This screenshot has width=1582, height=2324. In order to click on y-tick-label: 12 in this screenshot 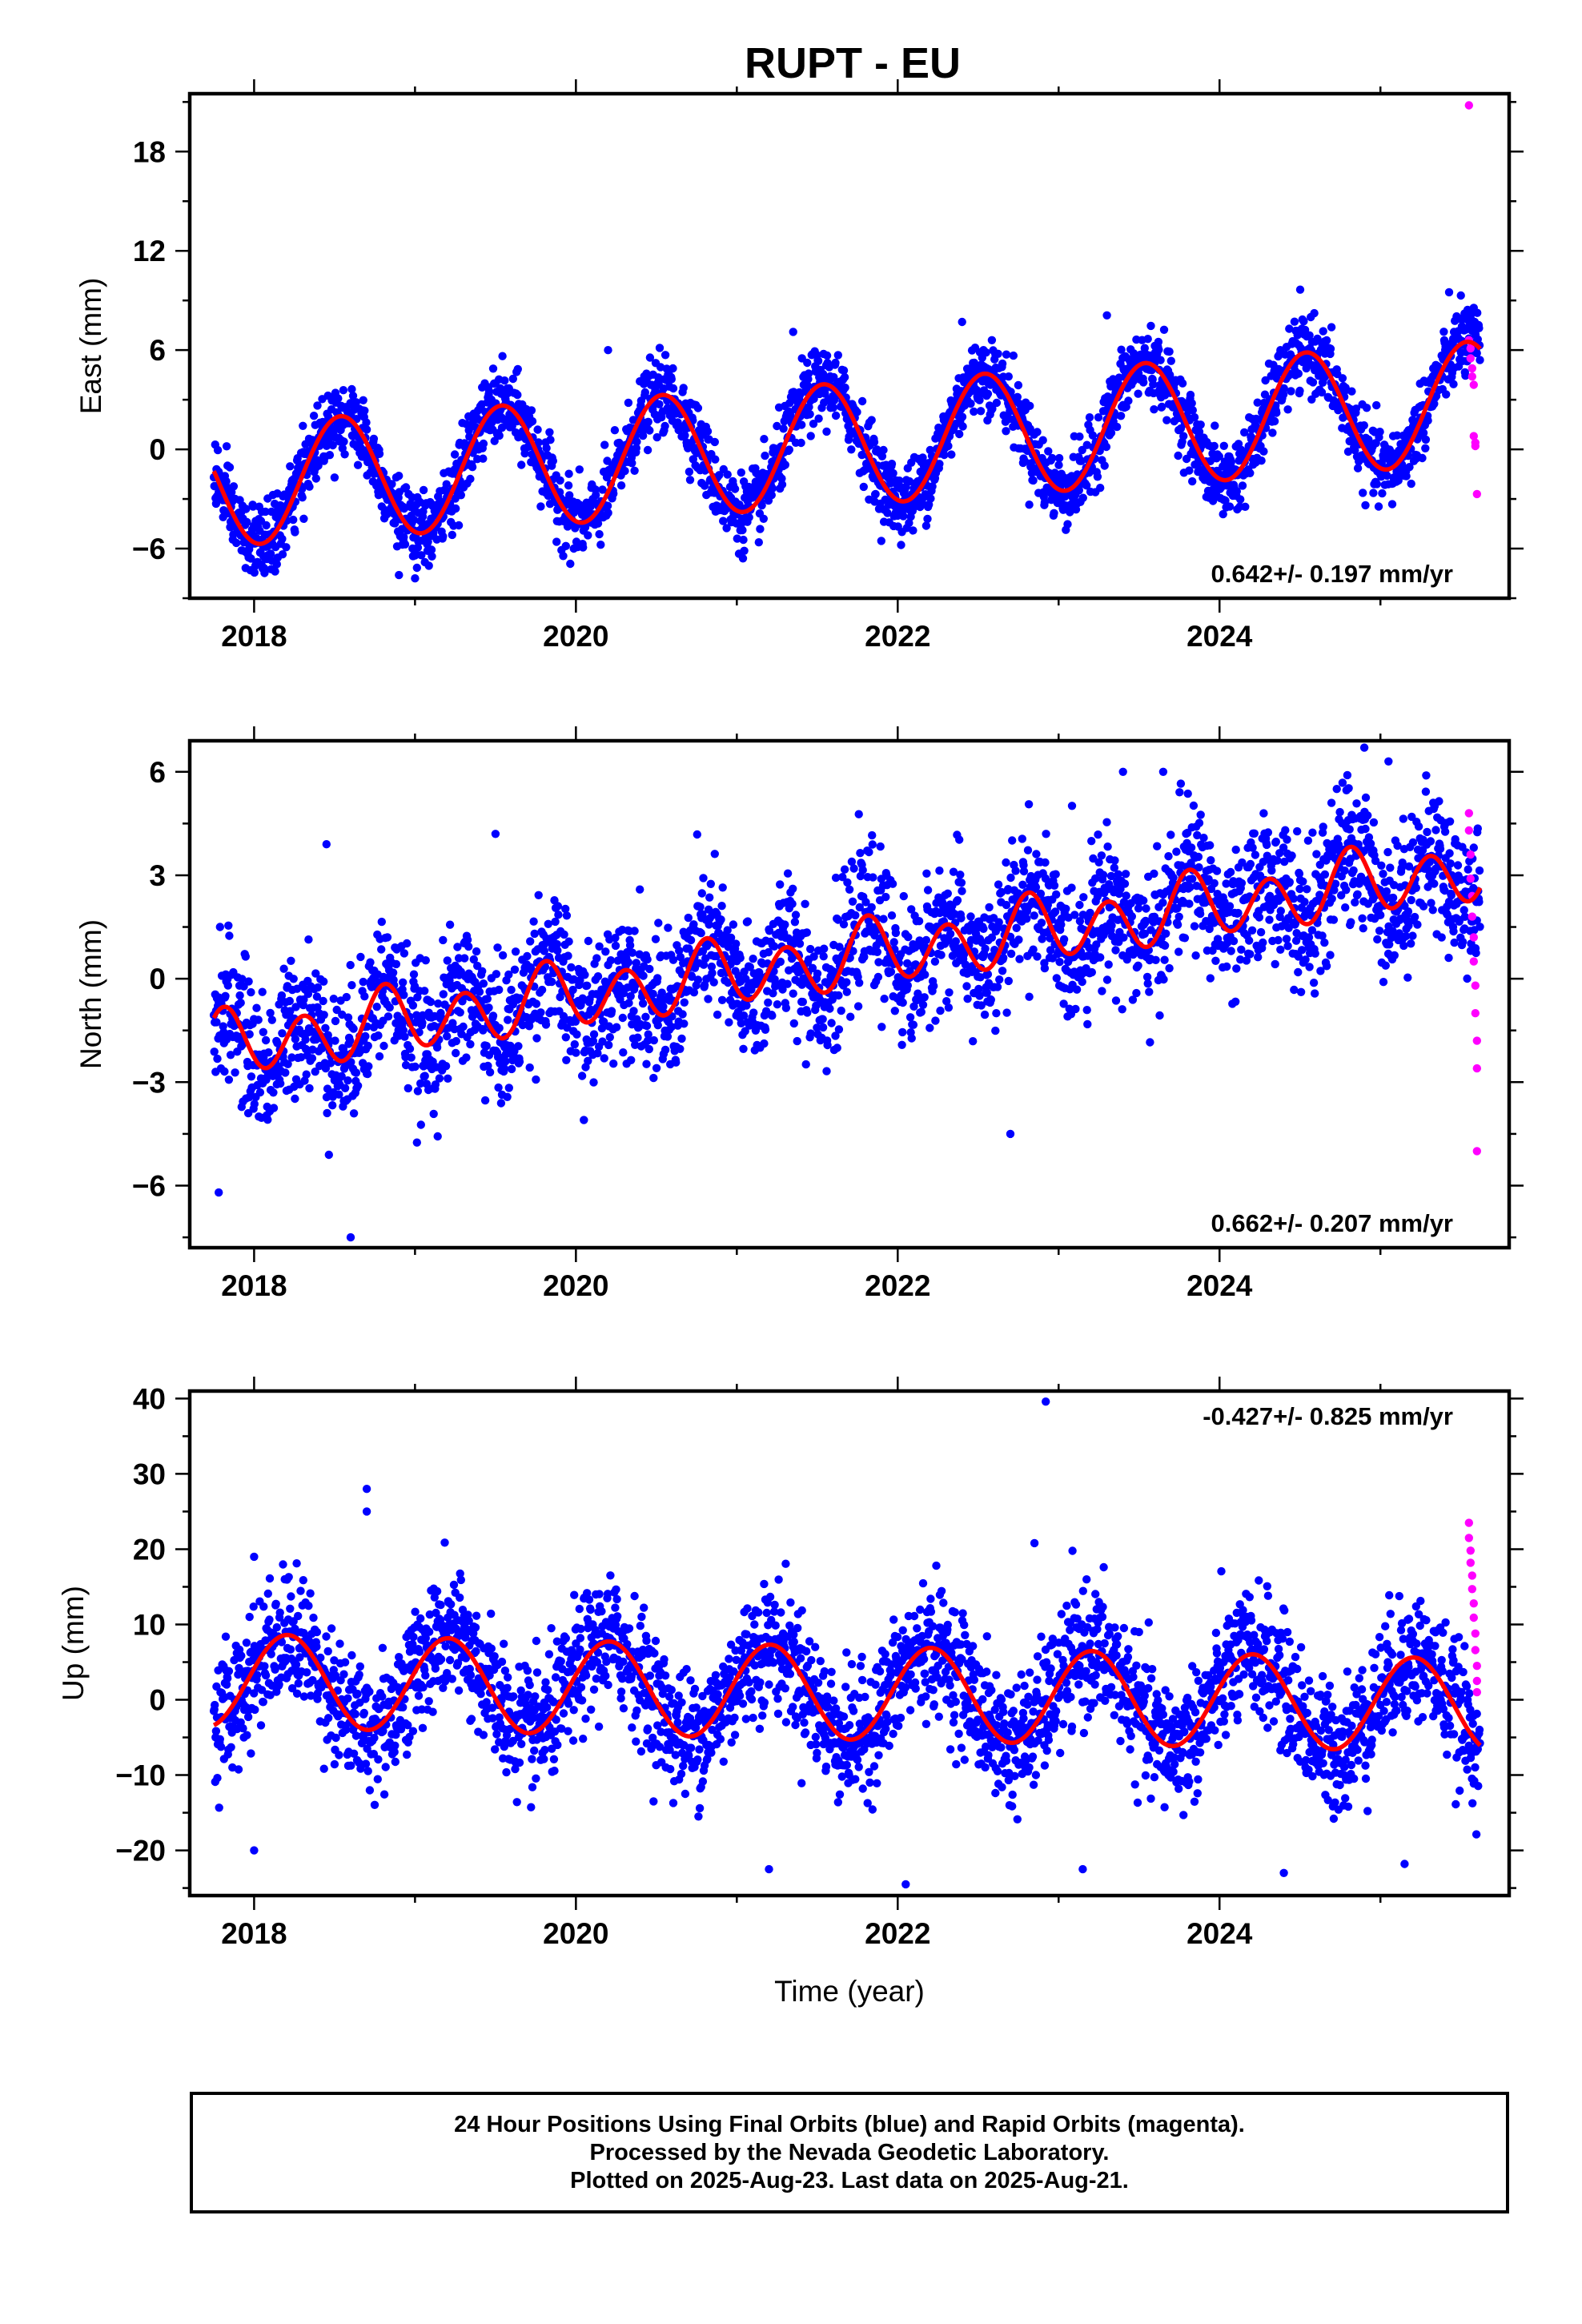, I will do `click(149, 251)`.